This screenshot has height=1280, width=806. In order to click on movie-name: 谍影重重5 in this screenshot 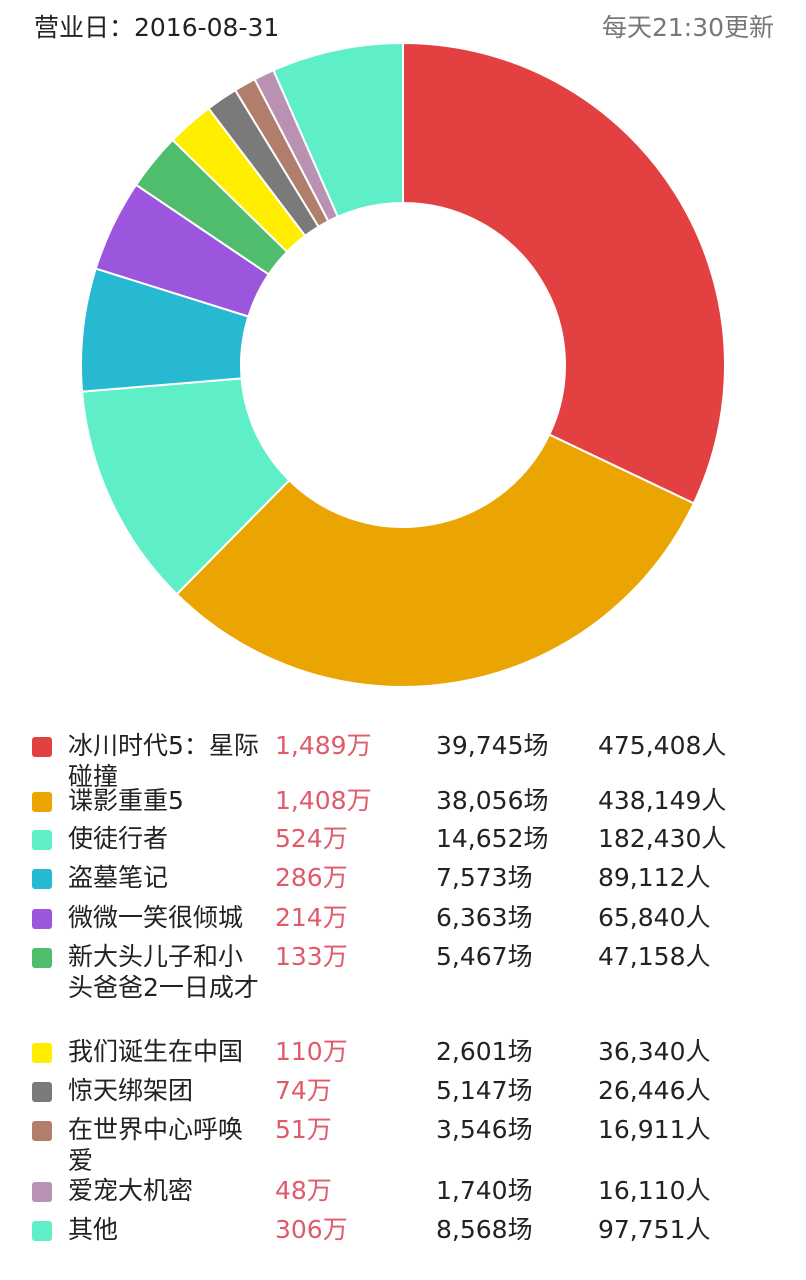, I will do `click(126, 800)`.